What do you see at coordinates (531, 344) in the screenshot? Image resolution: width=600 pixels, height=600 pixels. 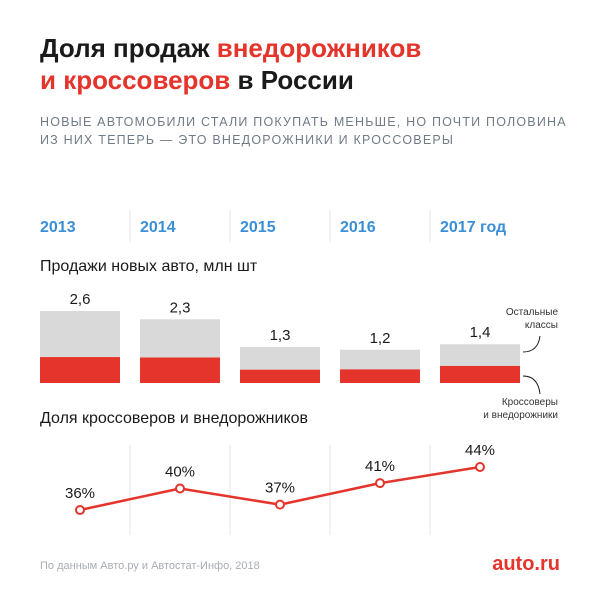 I see `legend-other-leader` at bounding box center [531, 344].